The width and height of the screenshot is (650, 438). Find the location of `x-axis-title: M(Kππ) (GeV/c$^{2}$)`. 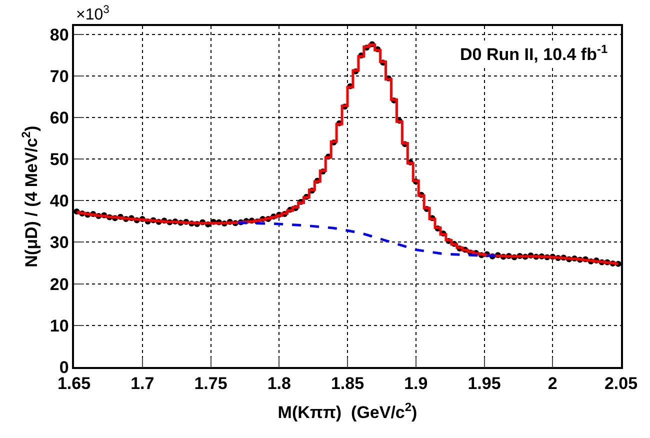

x-axis-title: M(Kππ) (GeV/c$^{2}$) is located at coordinates (348, 411).